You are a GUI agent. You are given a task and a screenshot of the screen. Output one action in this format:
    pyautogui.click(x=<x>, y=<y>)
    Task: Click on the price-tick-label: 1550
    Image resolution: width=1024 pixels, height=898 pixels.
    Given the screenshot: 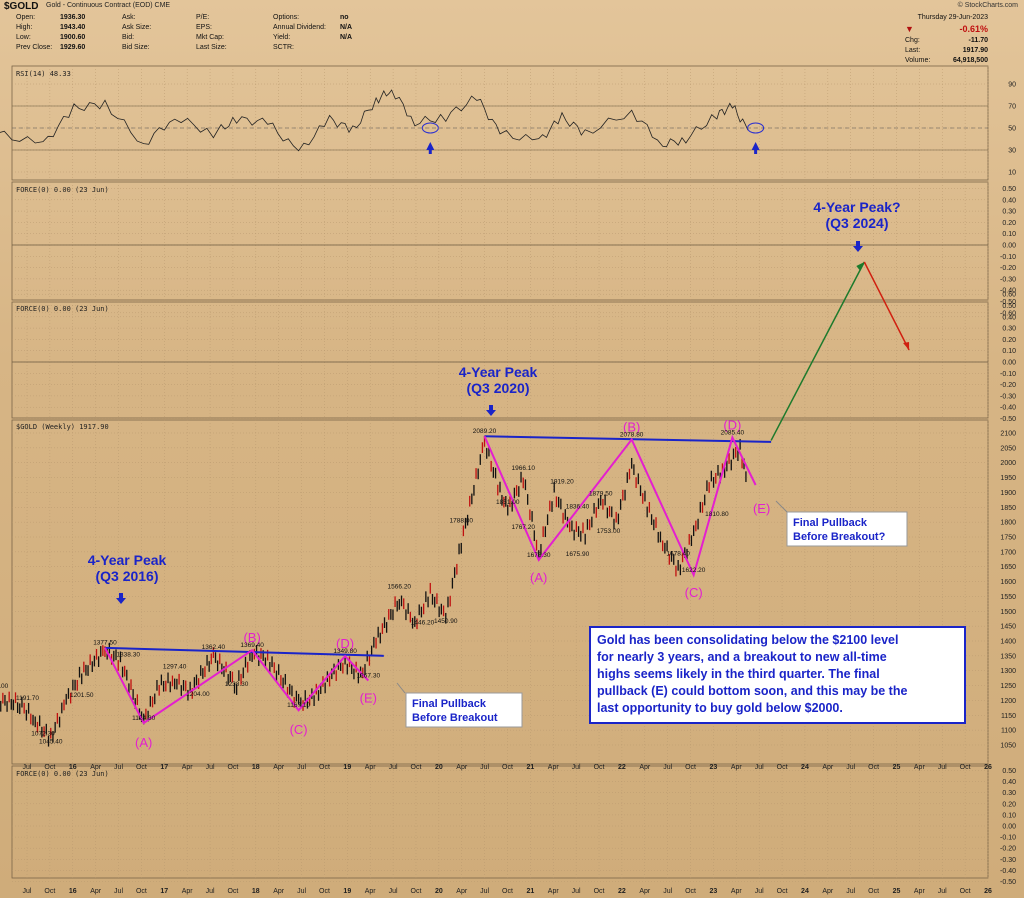 What is the action you would take?
    pyautogui.click(x=1008, y=597)
    